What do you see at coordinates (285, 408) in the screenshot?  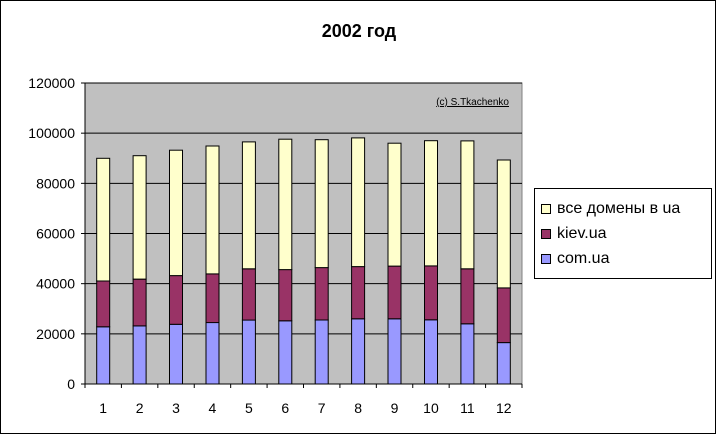 I see `x-tick-label: 6` at bounding box center [285, 408].